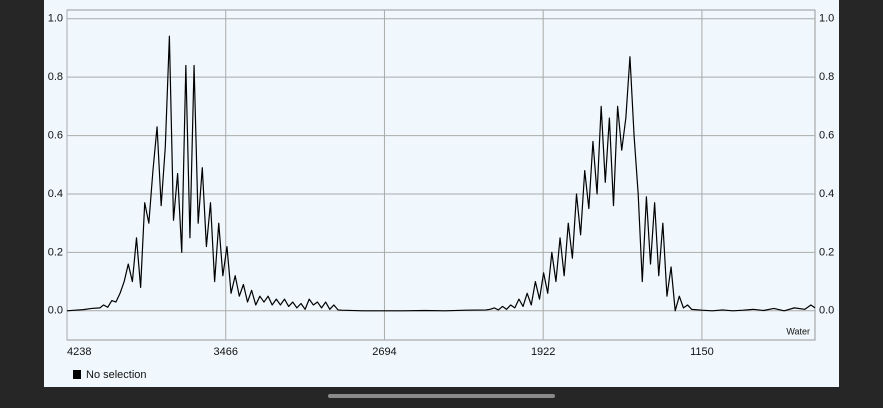 Image resolution: width=883 pixels, height=408 pixels. I want to click on home-indicator, so click(441, 396).